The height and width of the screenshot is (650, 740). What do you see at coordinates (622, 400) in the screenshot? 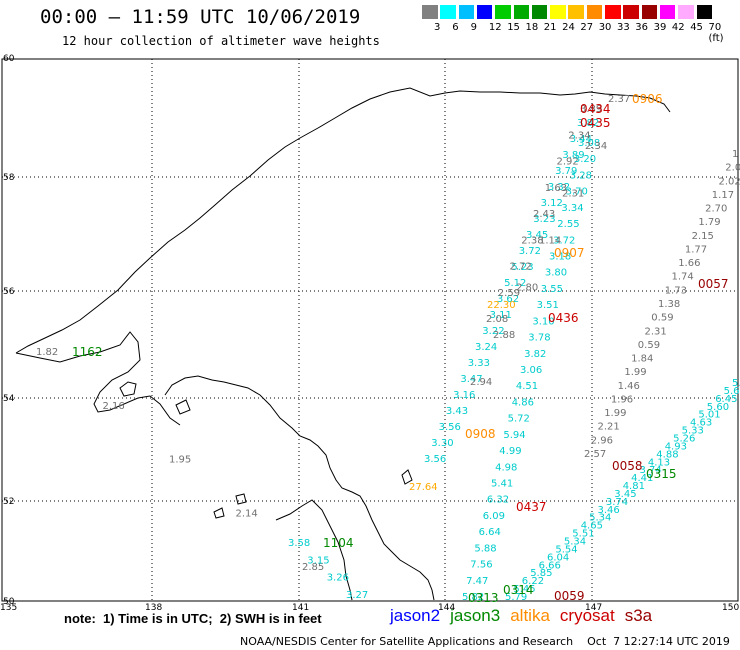
I see `wave-height-value: 1.96` at bounding box center [622, 400].